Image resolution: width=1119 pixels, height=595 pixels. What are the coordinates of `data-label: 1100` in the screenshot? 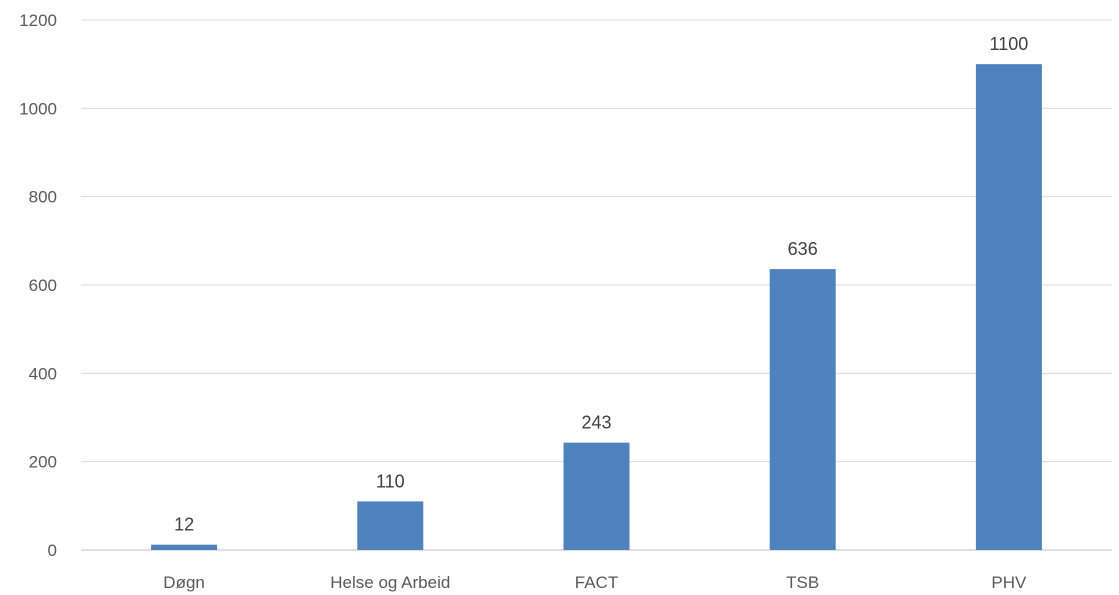 It's located at (1009, 44).